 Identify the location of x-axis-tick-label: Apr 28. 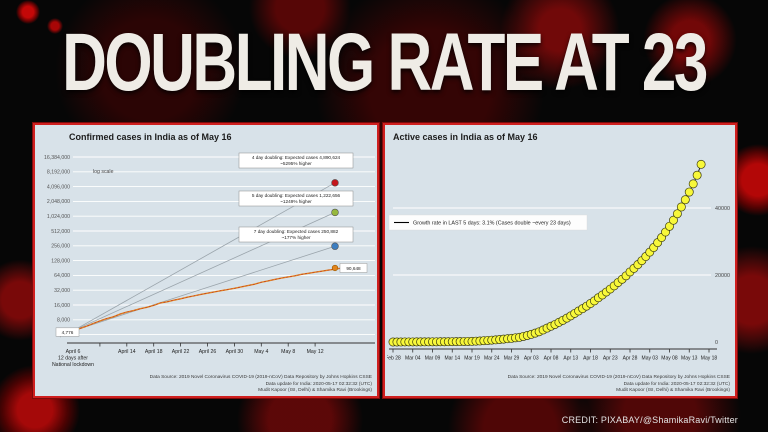
(630, 359).